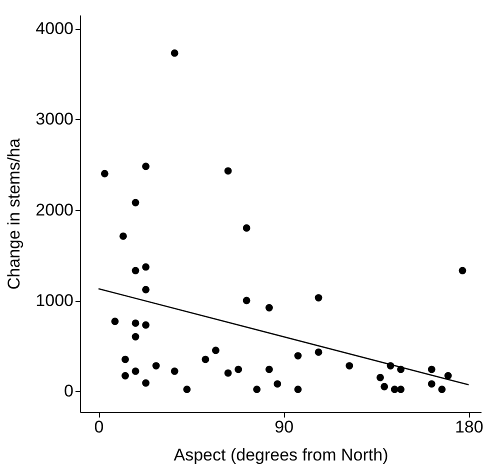 This screenshot has height=468, width=496. I want to click on y-tick-label: 0, so click(69, 391).